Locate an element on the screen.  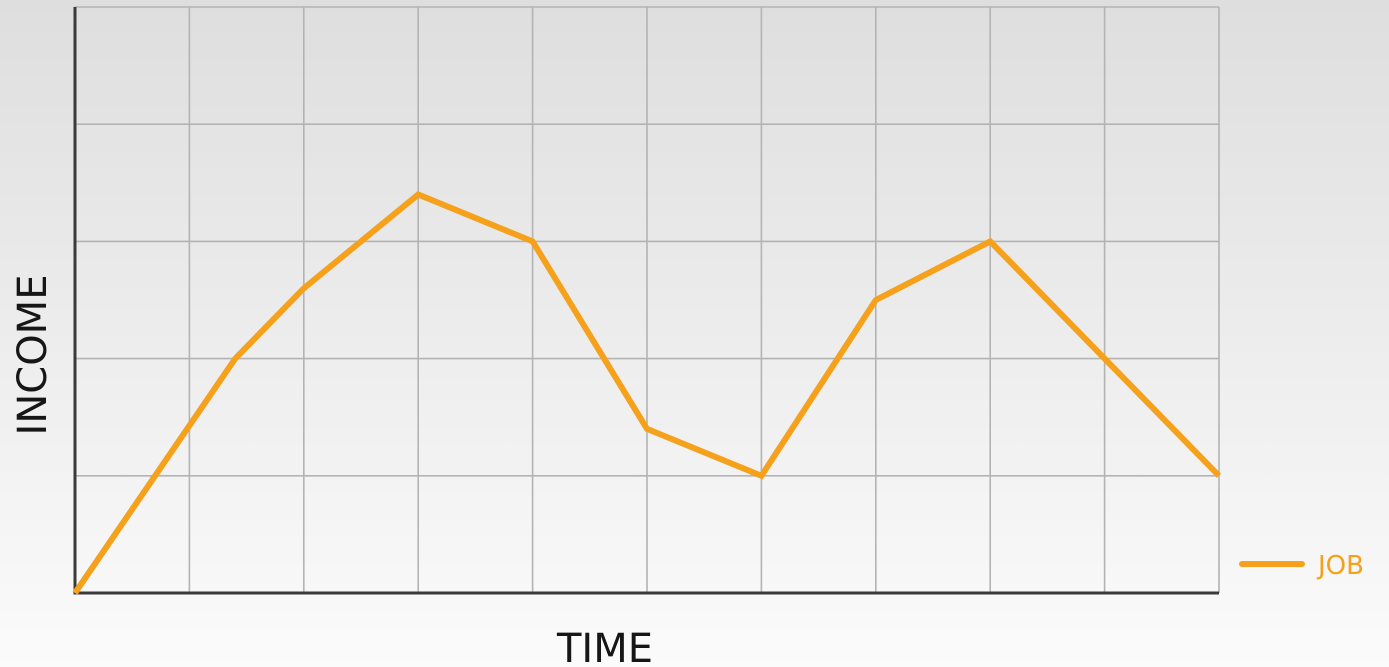
x-axis-title: TIME is located at coordinates (604, 646).